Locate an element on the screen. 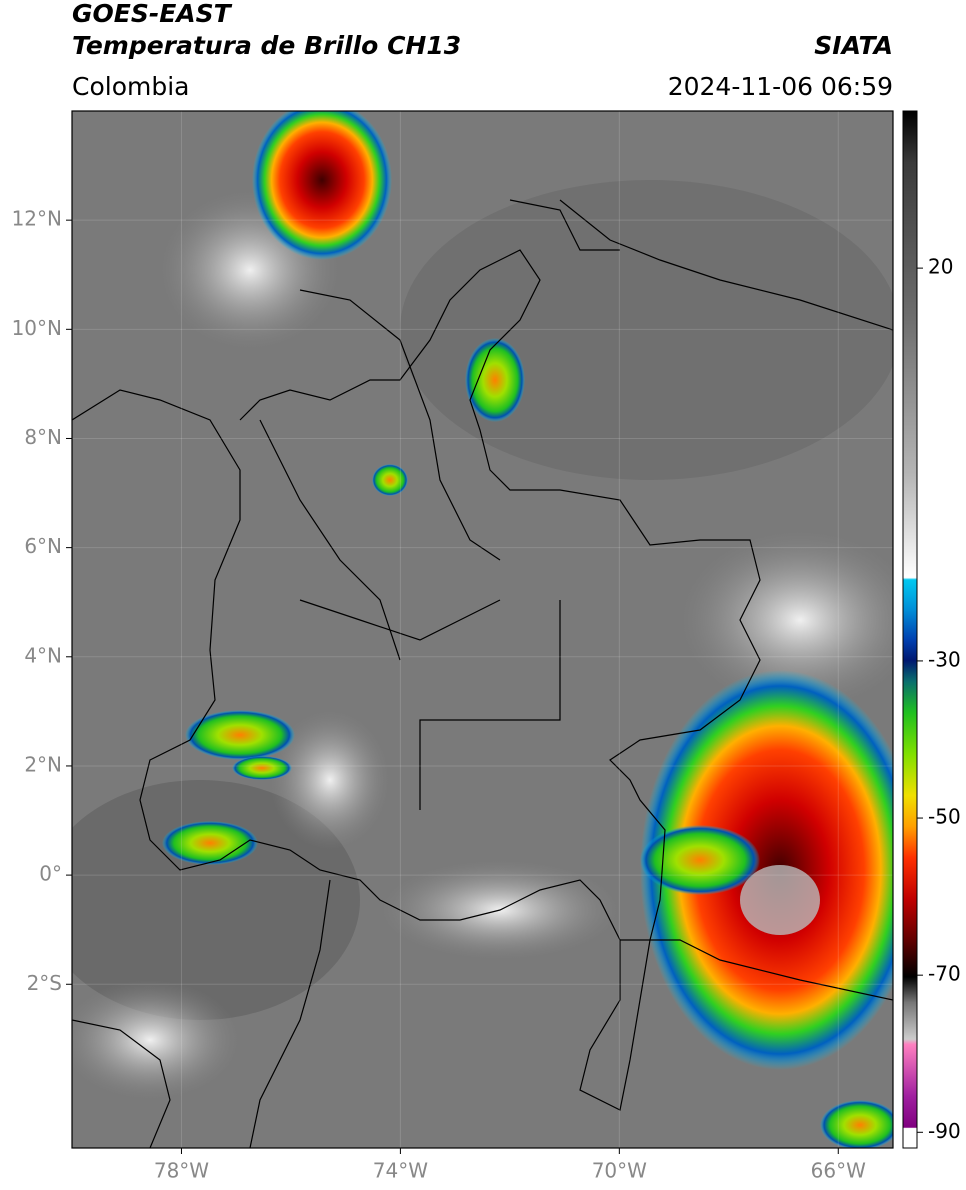 Image resolution: width=966 pixels, height=1190 pixels. y-tick-label: 6°N is located at coordinates (43, 546).